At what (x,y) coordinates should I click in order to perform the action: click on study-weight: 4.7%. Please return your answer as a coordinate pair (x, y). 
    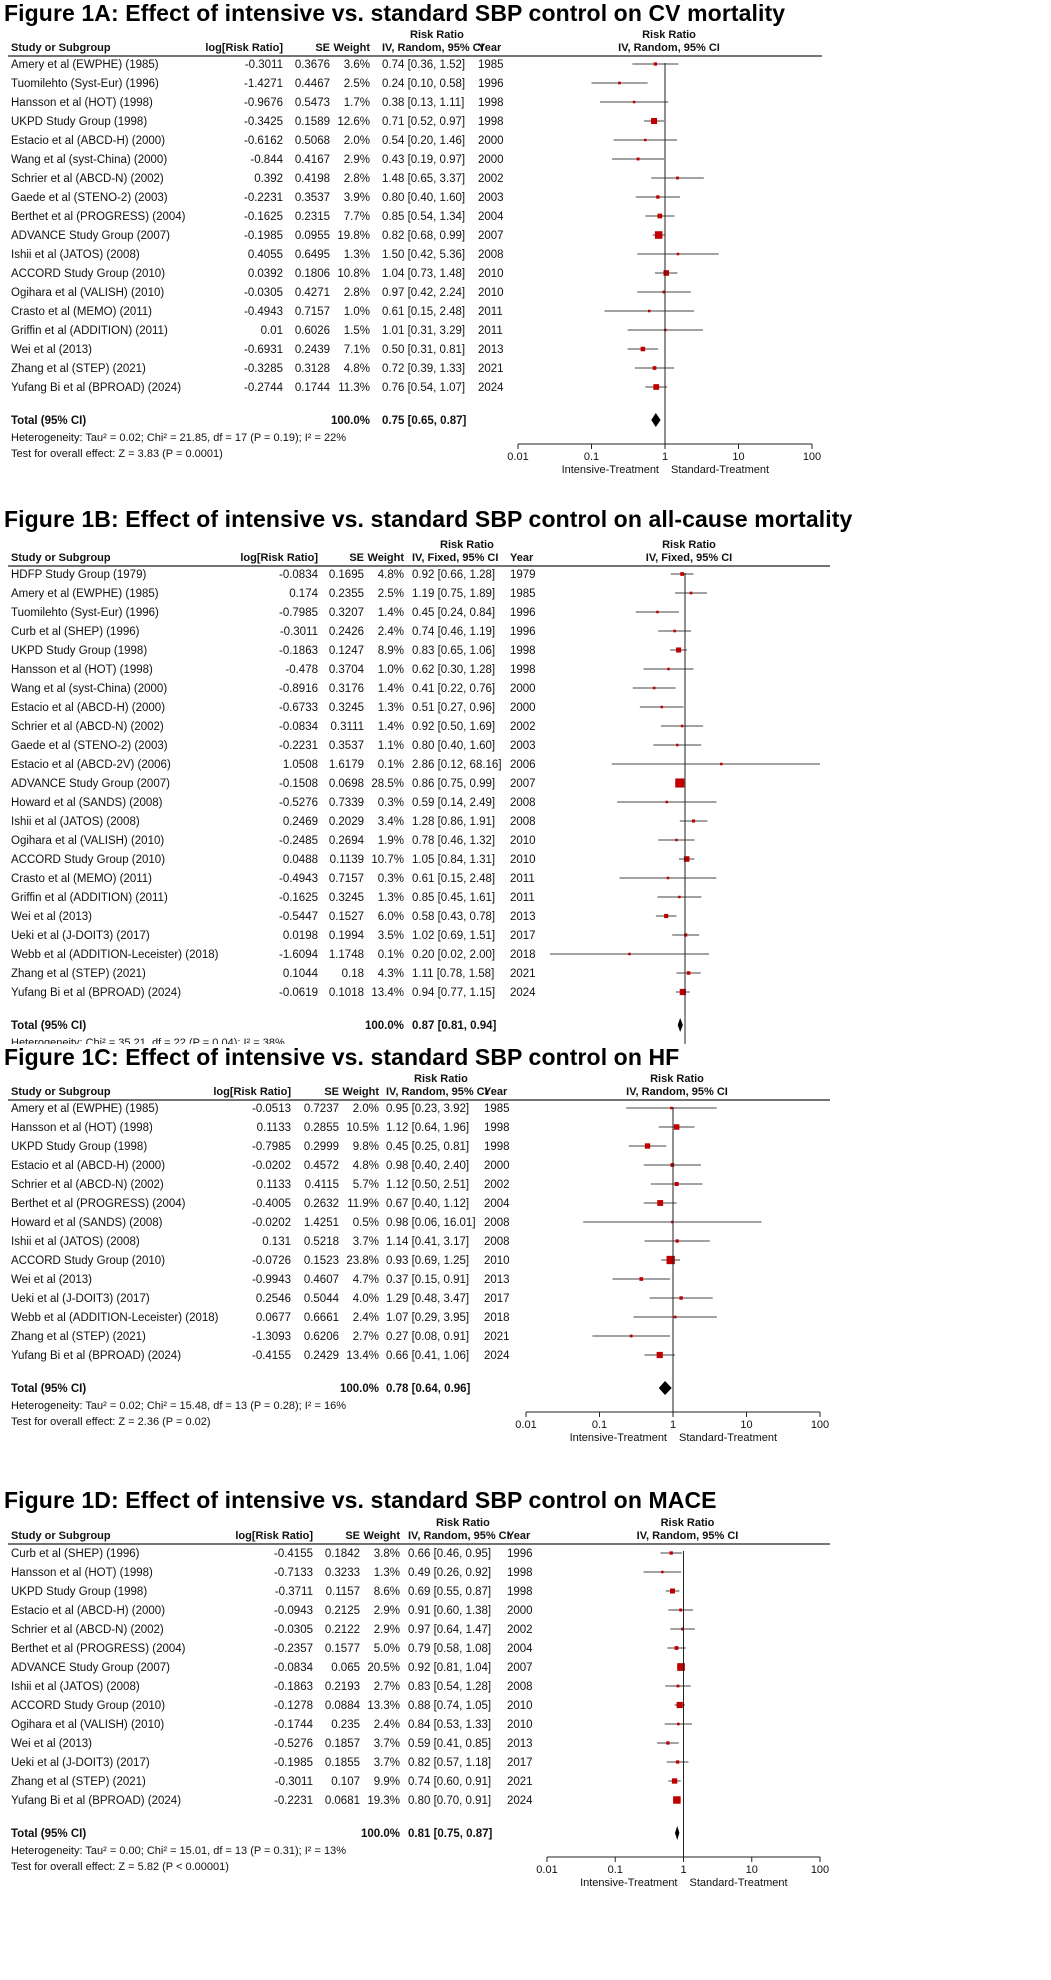
    Looking at the image, I should click on (366, 1280).